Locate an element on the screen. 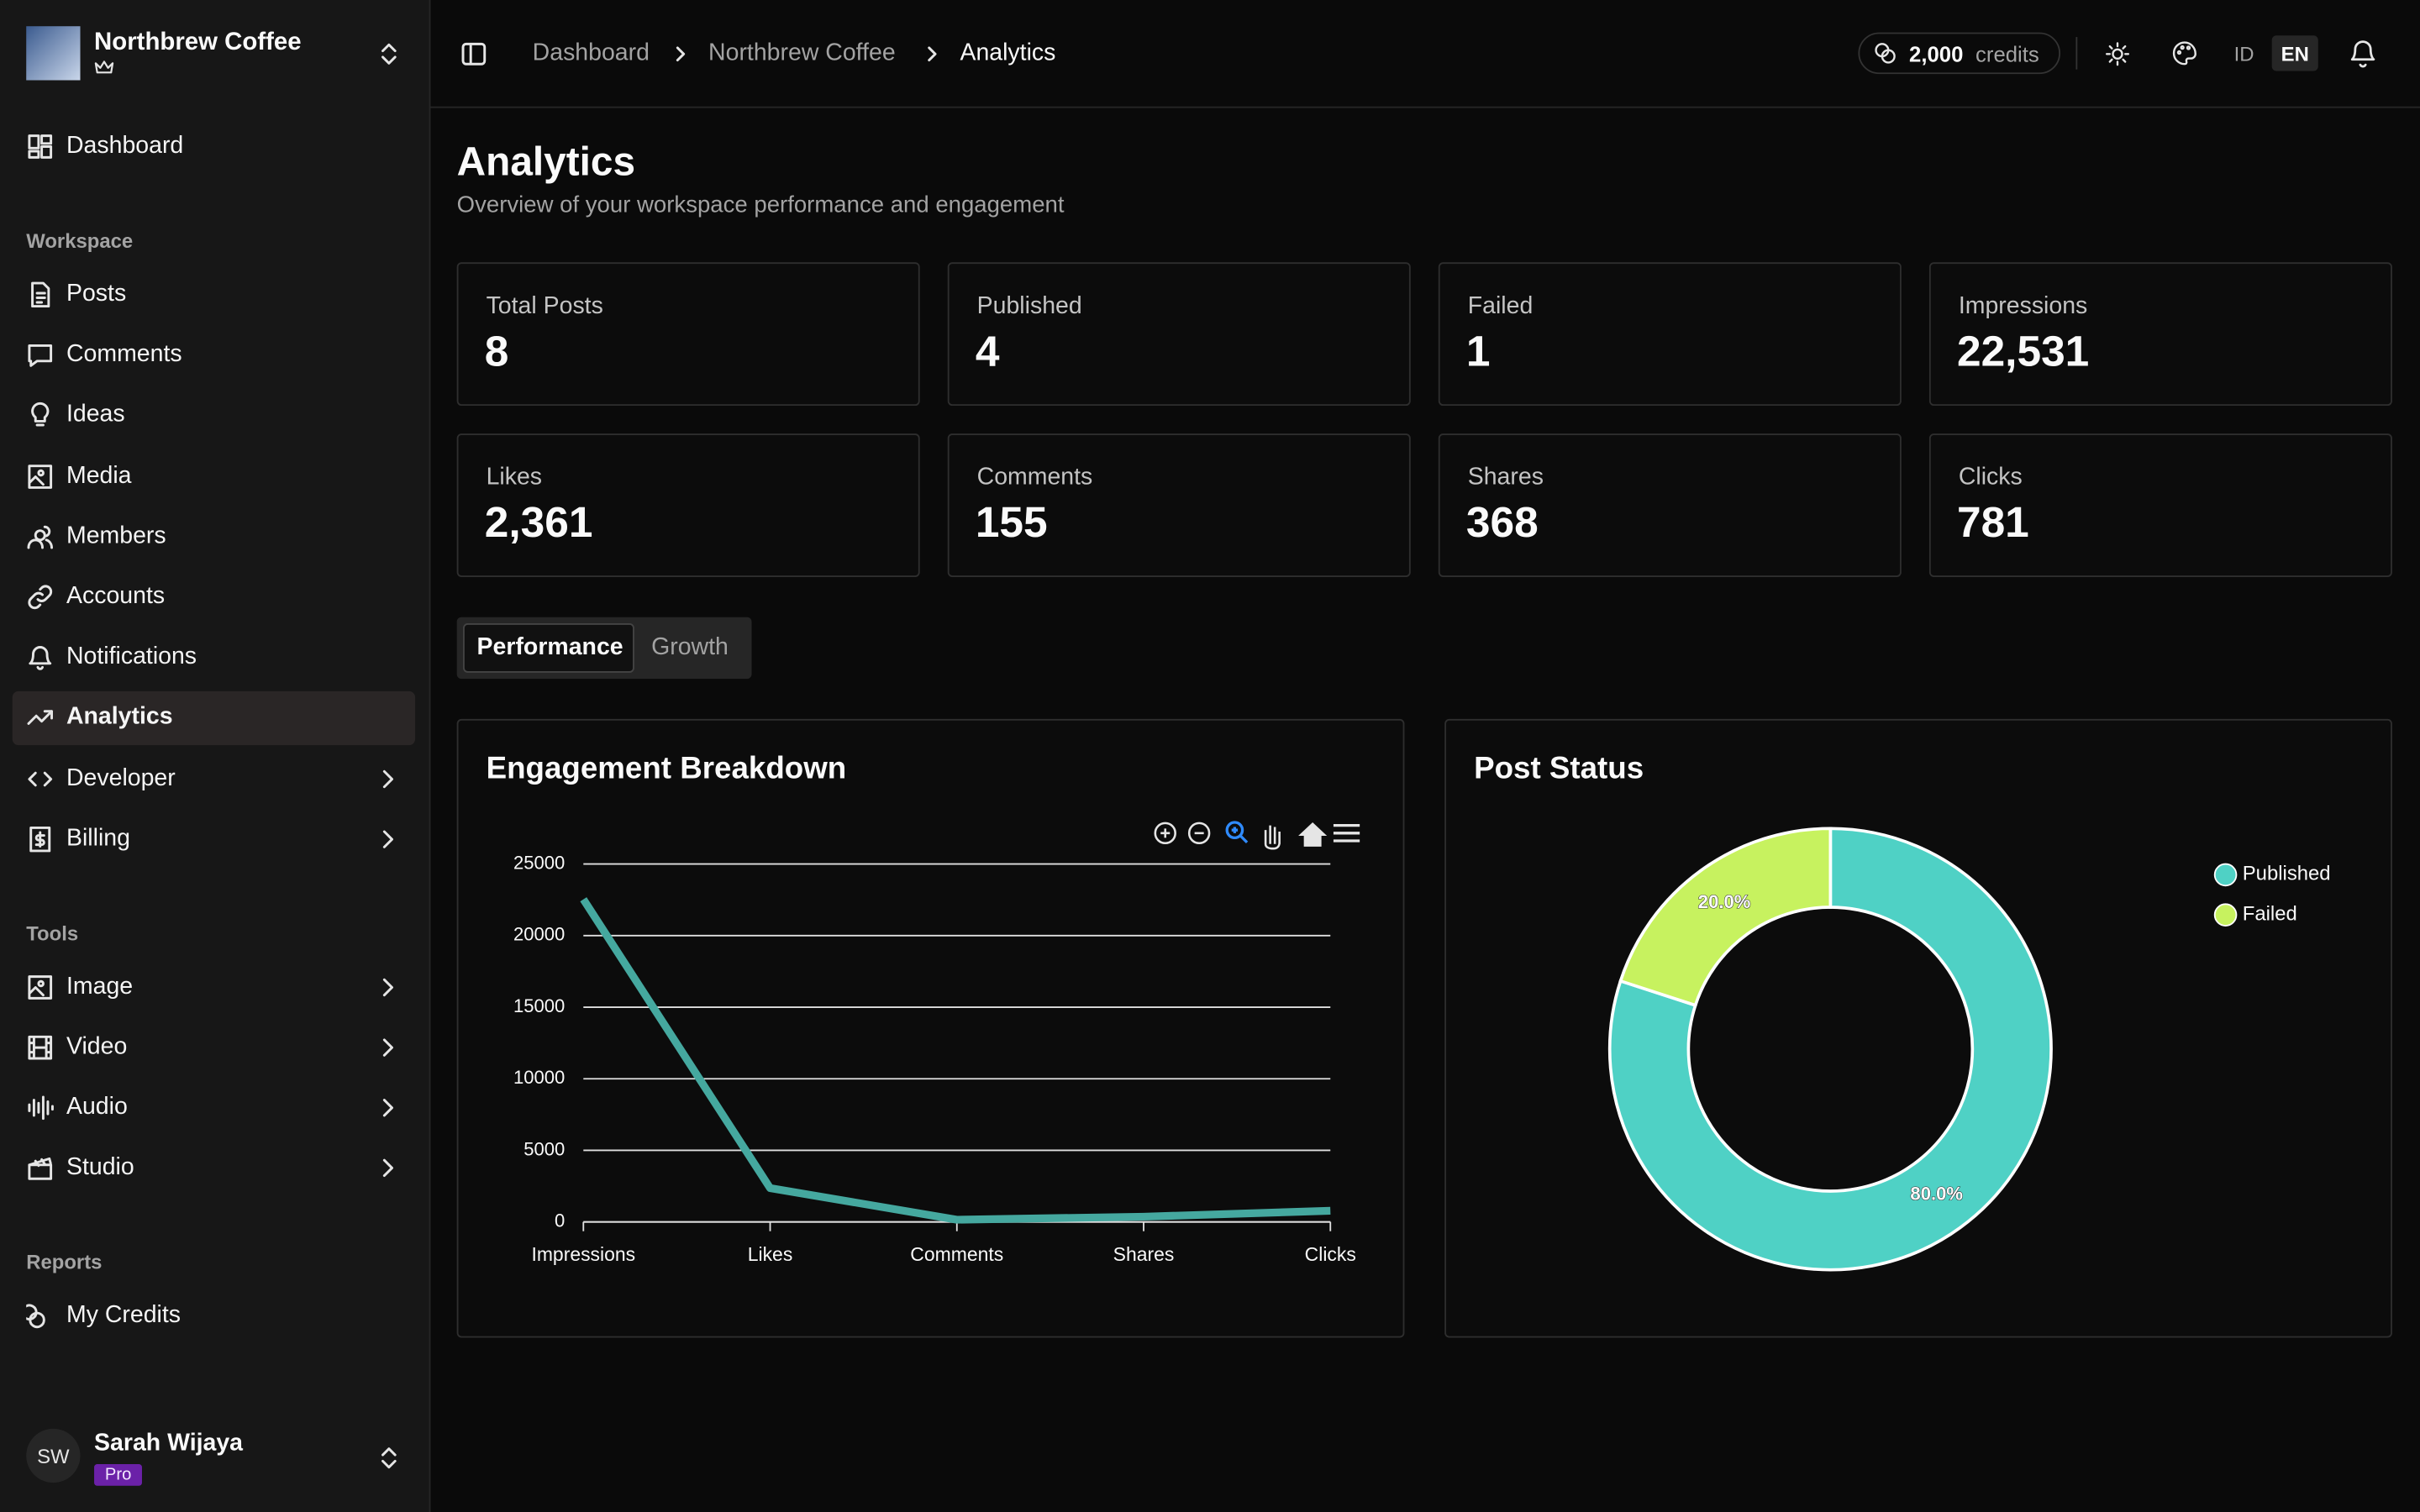 The width and height of the screenshot is (2420, 1512). user-name: Sarah Wijaya is located at coordinates (169, 1443).